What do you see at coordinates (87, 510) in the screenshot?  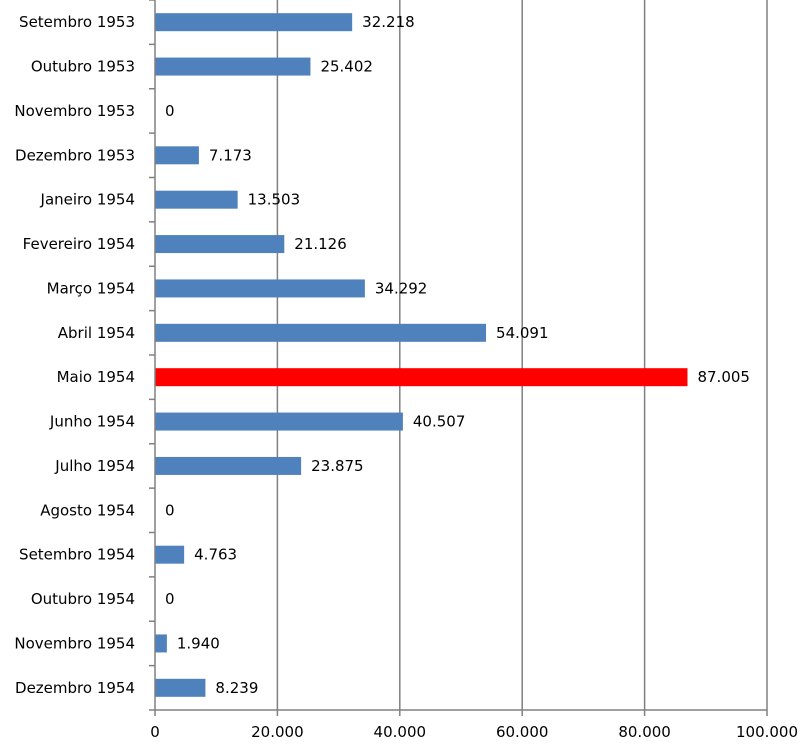 I see `category-label: Agosto 1954` at bounding box center [87, 510].